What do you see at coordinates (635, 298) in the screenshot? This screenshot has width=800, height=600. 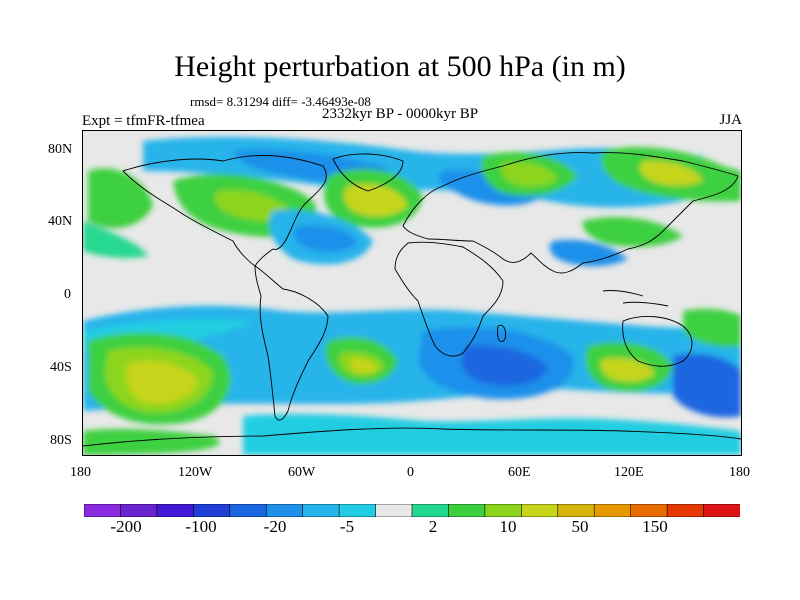 I see `coast-indonesia` at bounding box center [635, 298].